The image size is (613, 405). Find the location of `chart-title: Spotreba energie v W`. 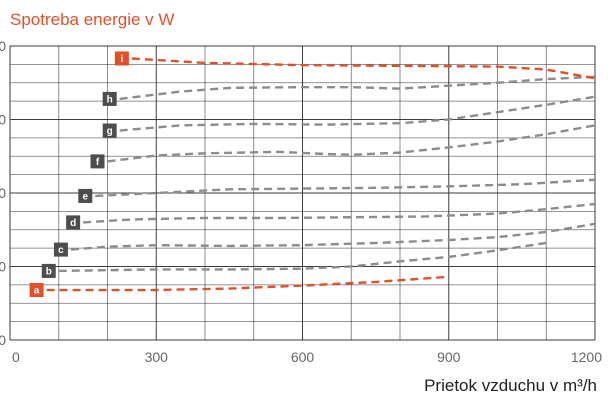

chart-title: Spotreba energie v W is located at coordinates (92, 19).